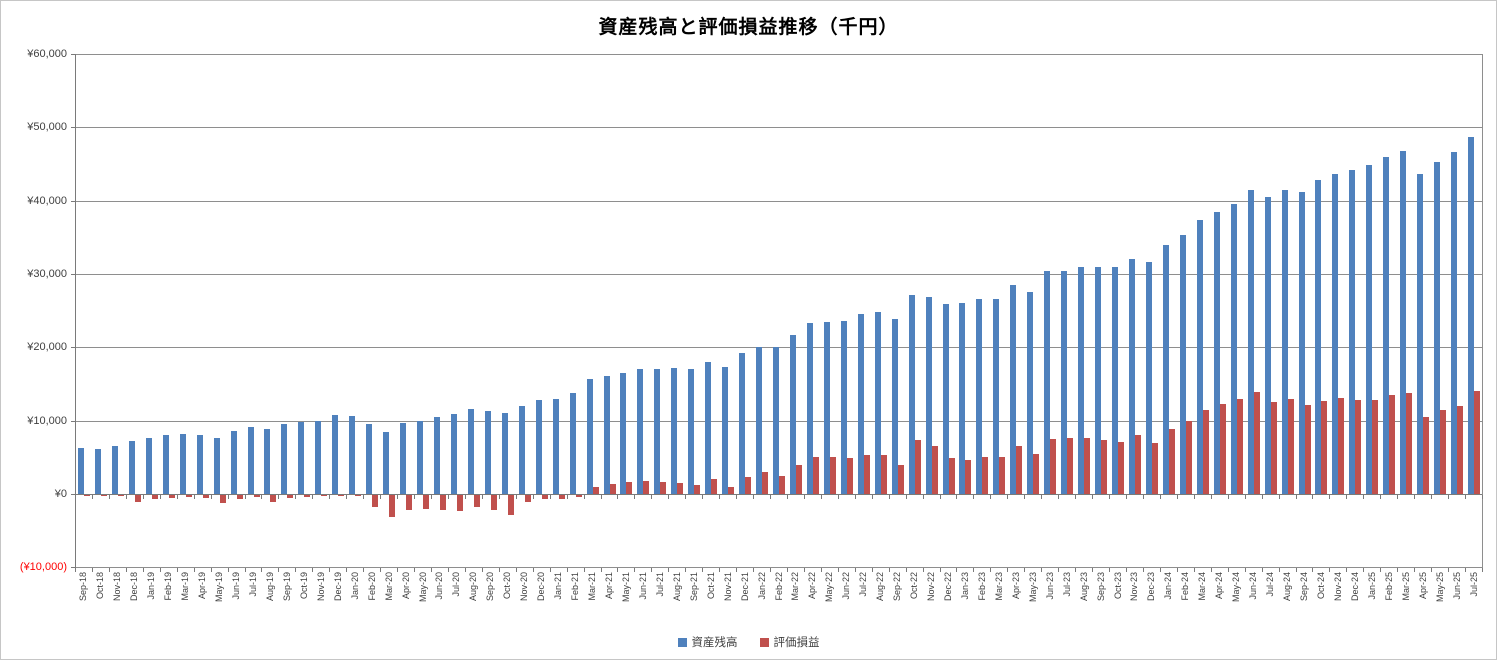 This screenshot has height=660, width=1497. Describe the element at coordinates (1134, 587) in the screenshot. I see `x-axis-category-label: Nov-23` at that location.